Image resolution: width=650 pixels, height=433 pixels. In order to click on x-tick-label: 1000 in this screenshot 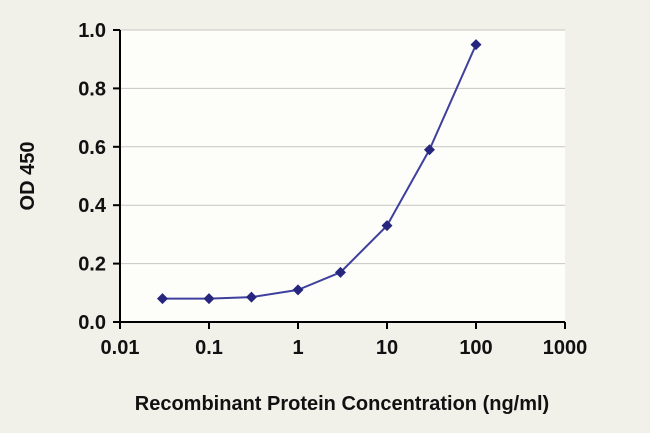, I will do `click(565, 348)`.